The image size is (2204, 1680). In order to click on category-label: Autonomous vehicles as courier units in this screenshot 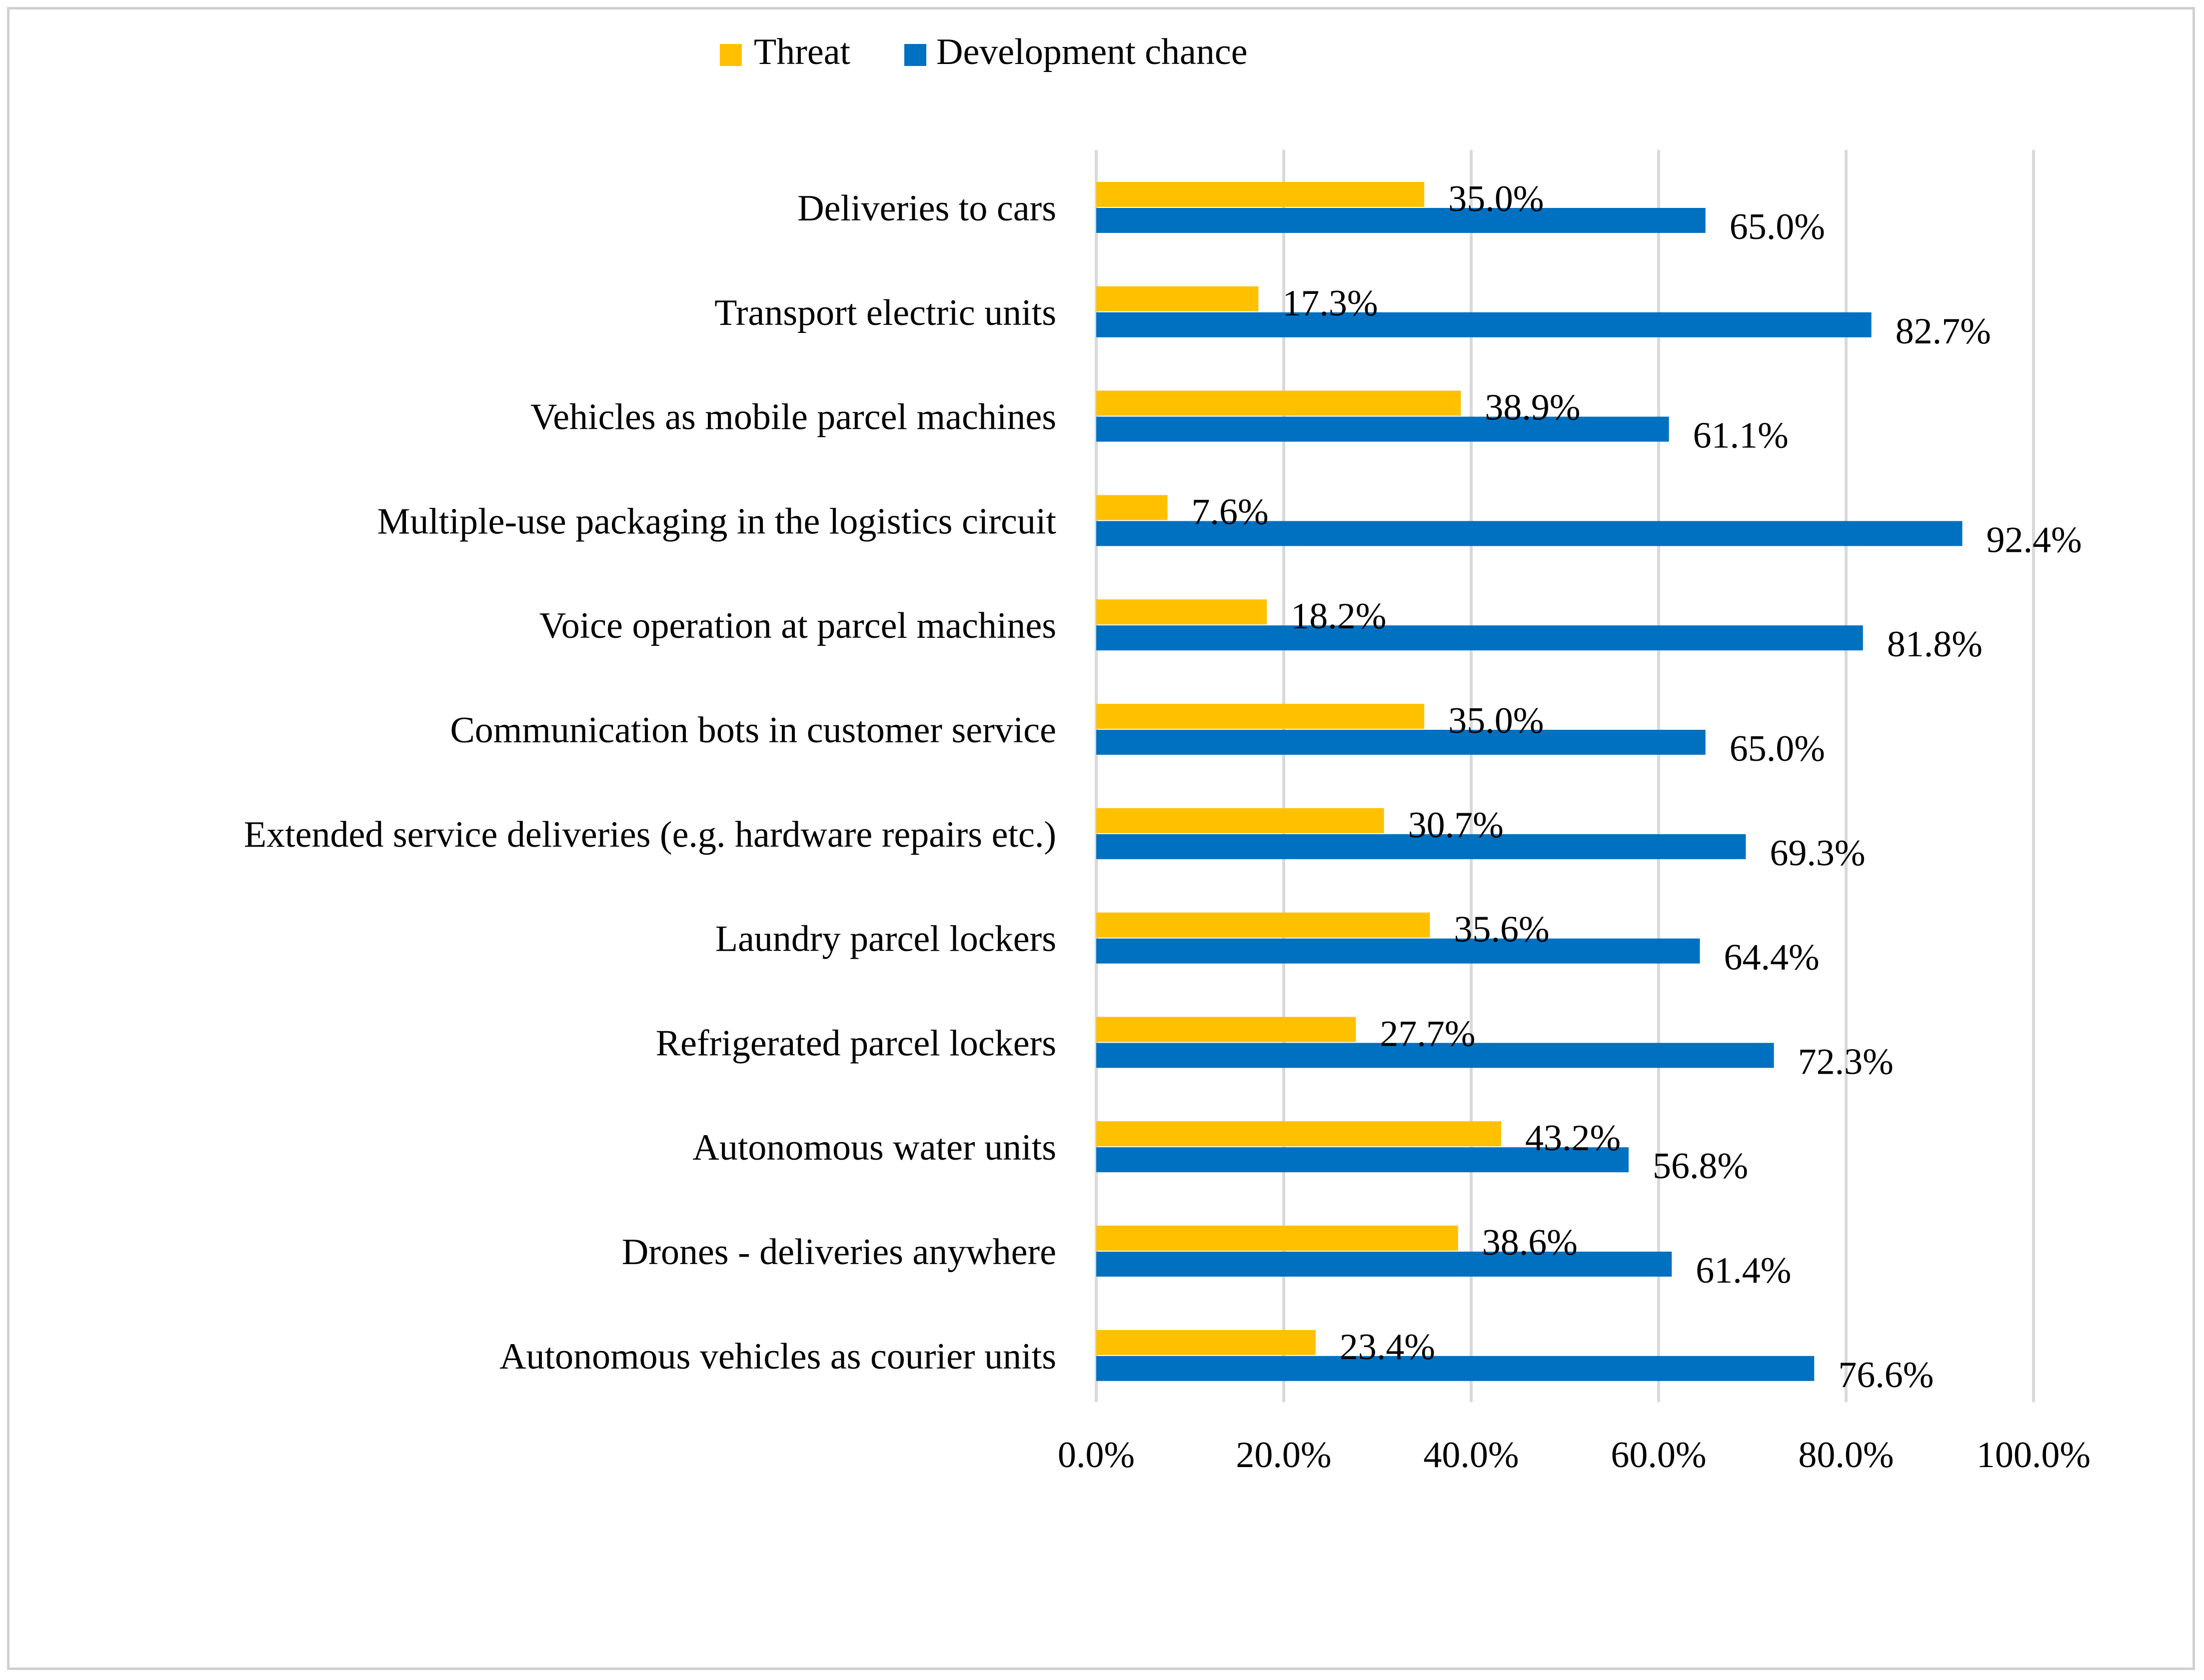, I will do `click(778, 1356)`.